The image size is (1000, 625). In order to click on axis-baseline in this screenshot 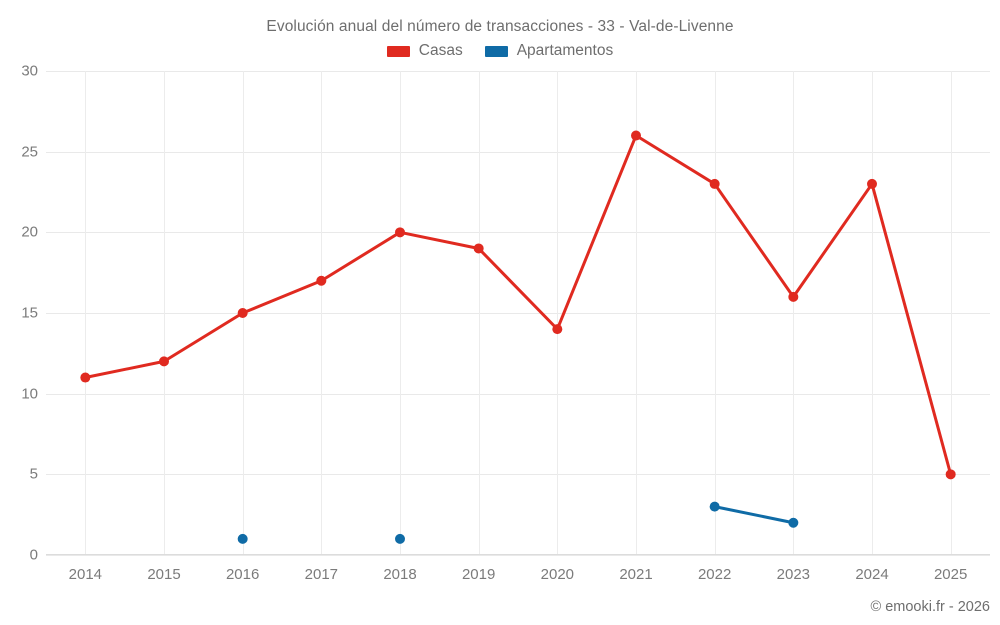, I will do `click(518, 554)`.